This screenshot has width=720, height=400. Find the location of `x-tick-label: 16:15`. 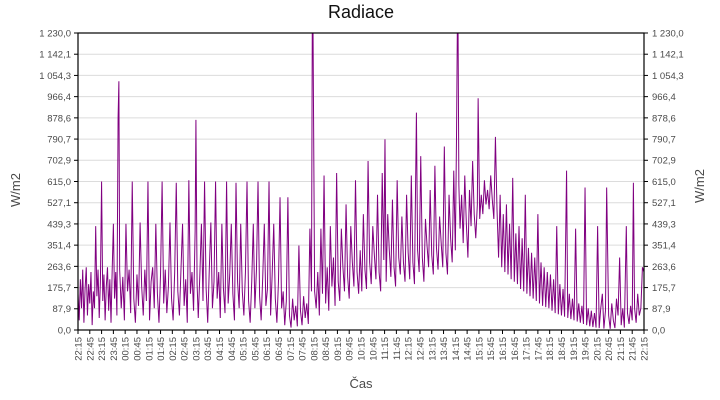

x-tick-label: 16:15 is located at coordinates (503, 349).